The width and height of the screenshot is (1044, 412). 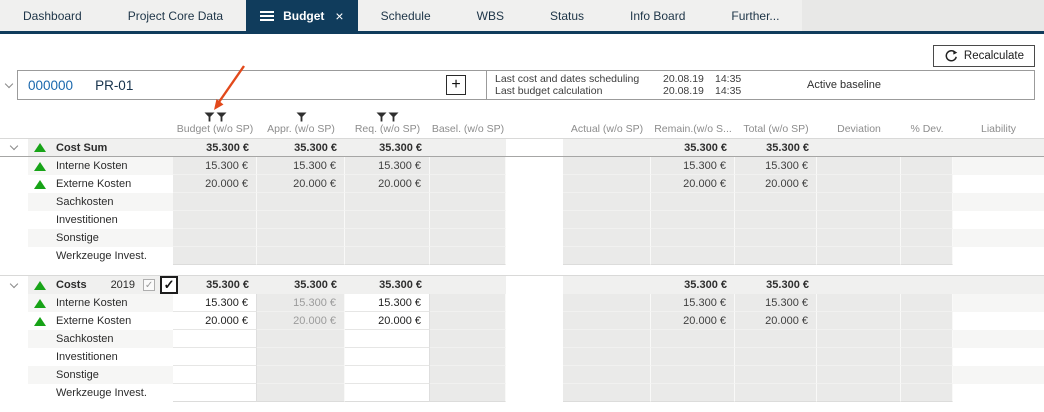 I want to click on tab-status: Status, so click(x=567, y=15).